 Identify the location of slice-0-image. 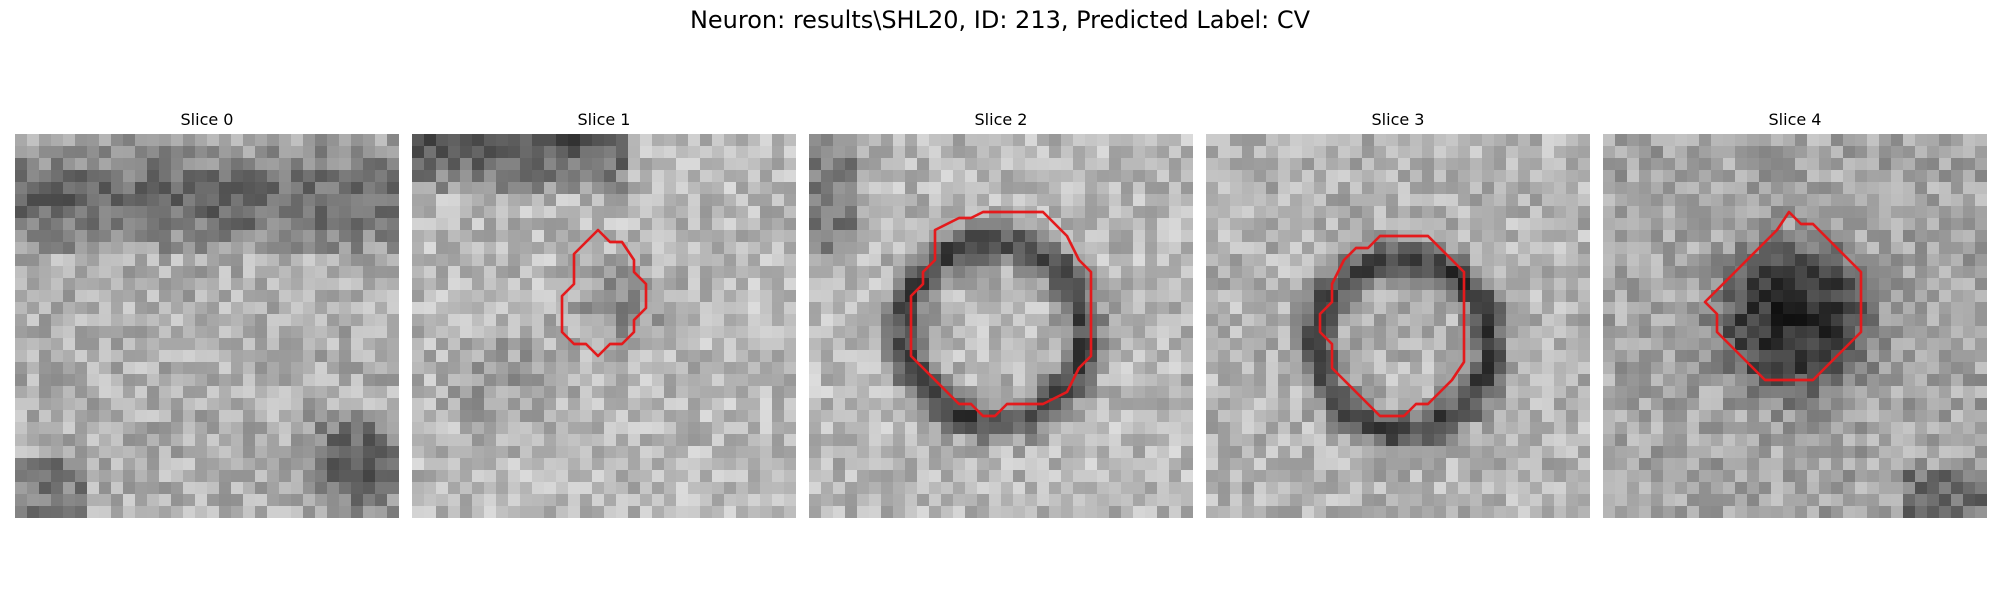
(207, 326).